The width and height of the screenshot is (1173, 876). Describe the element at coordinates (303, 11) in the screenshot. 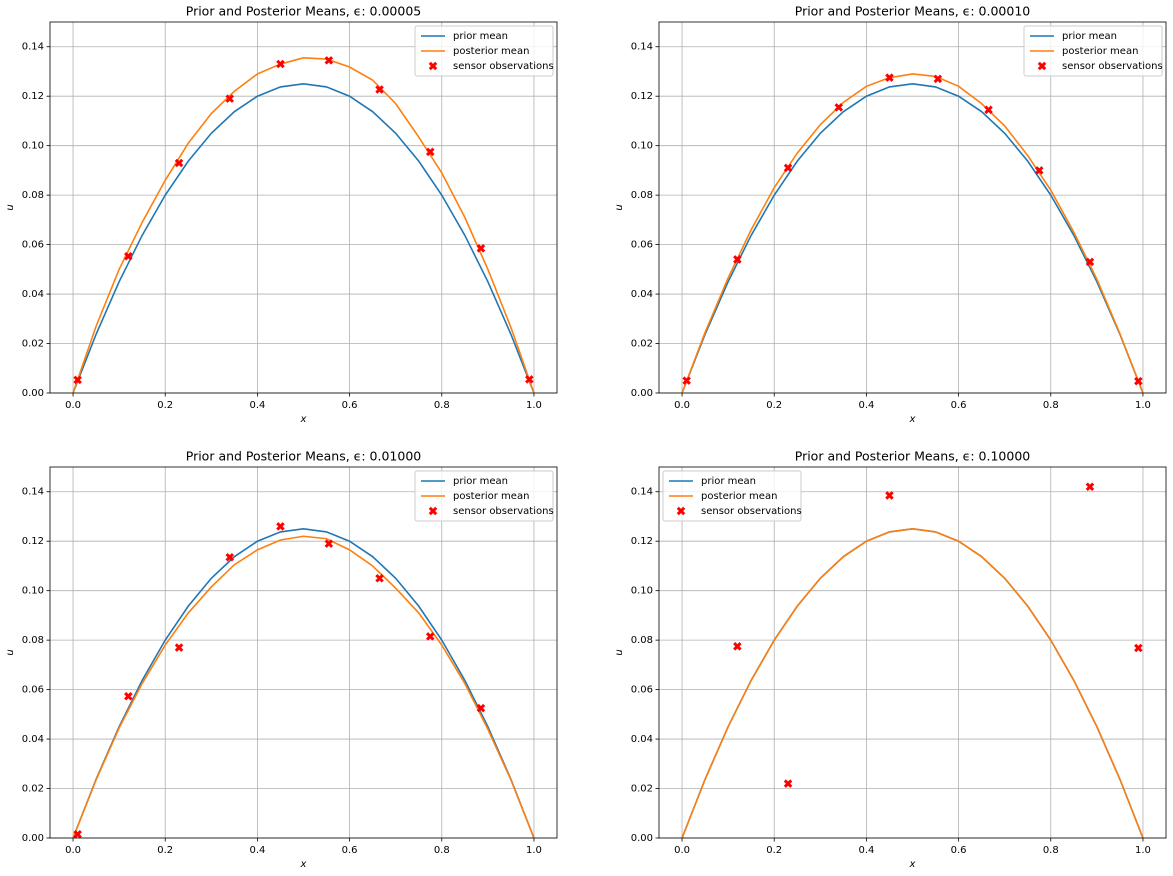

I see `chart-title: Prior and Posterior Means, ϵ: 0.00005` at that location.